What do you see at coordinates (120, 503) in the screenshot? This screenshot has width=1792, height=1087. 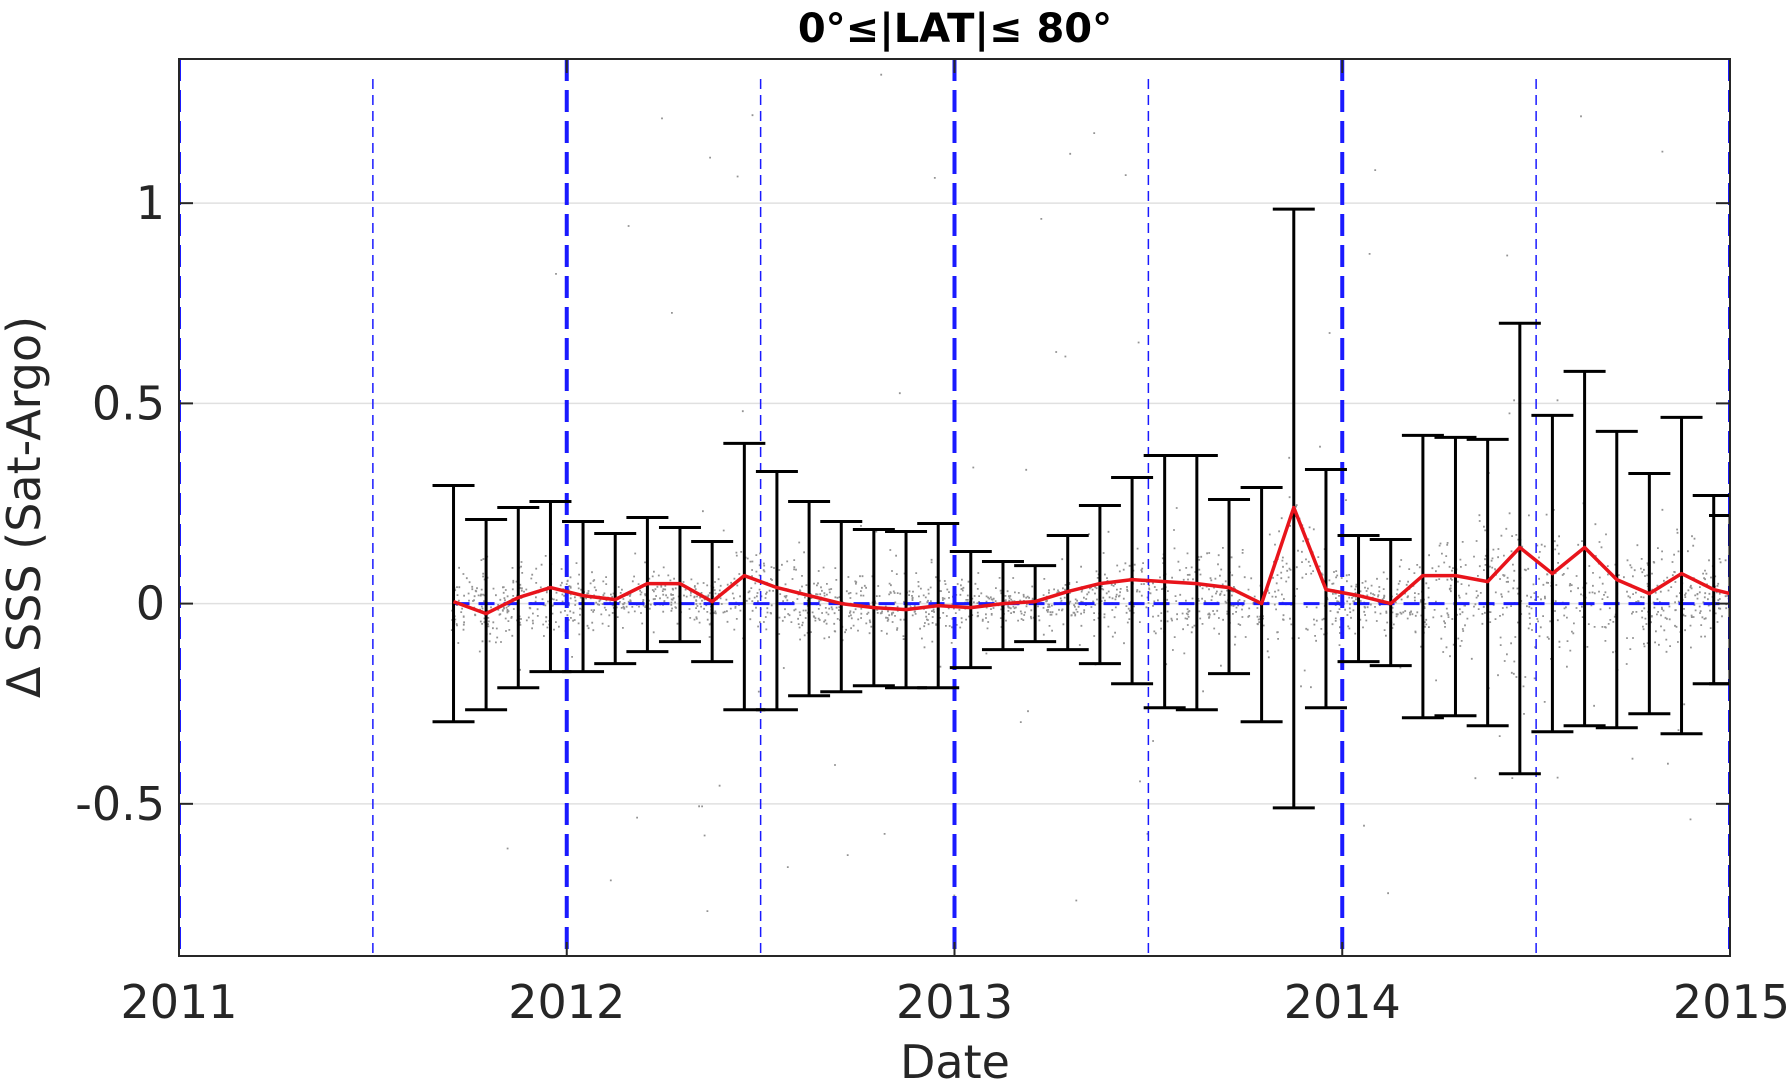 I see `y-tick-labels: -0.5 0 0.5 1` at bounding box center [120, 503].